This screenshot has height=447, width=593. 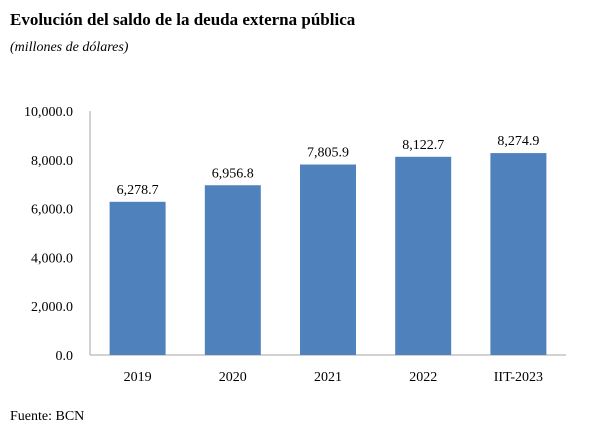 What do you see at coordinates (518, 377) in the screenshot?
I see `x-tick-label: IIT-2023` at bounding box center [518, 377].